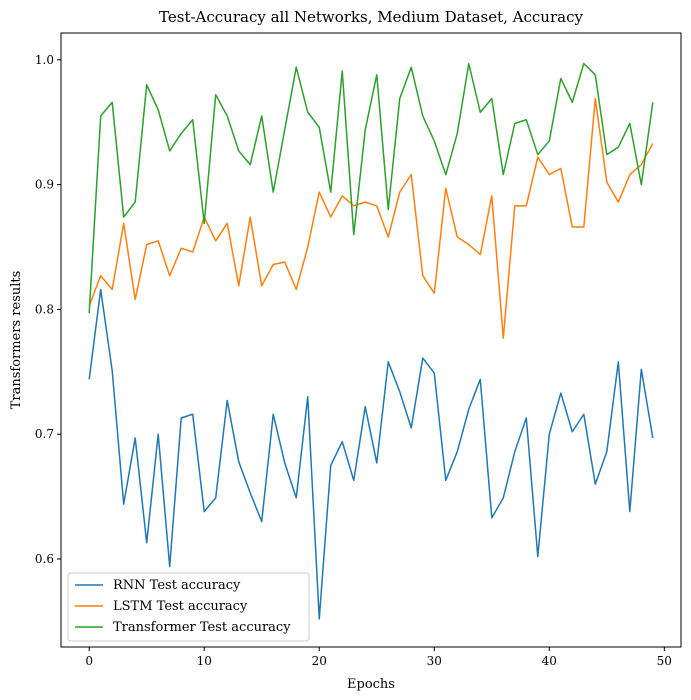 The image size is (691, 700). I want to click on x-tick-label: 0, so click(89, 661).